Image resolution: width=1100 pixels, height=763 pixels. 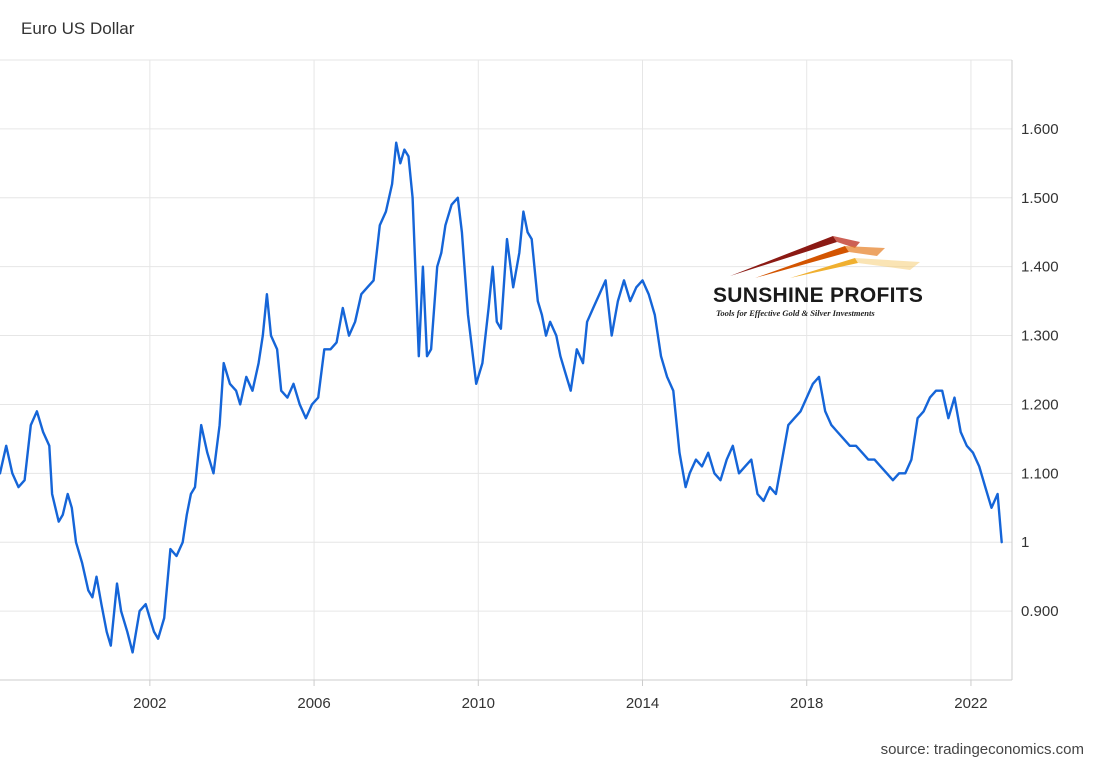 What do you see at coordinates (1025, 542) in the screenshot?
I see `y-tick-label: 1` at bounding box center [1025, 542].